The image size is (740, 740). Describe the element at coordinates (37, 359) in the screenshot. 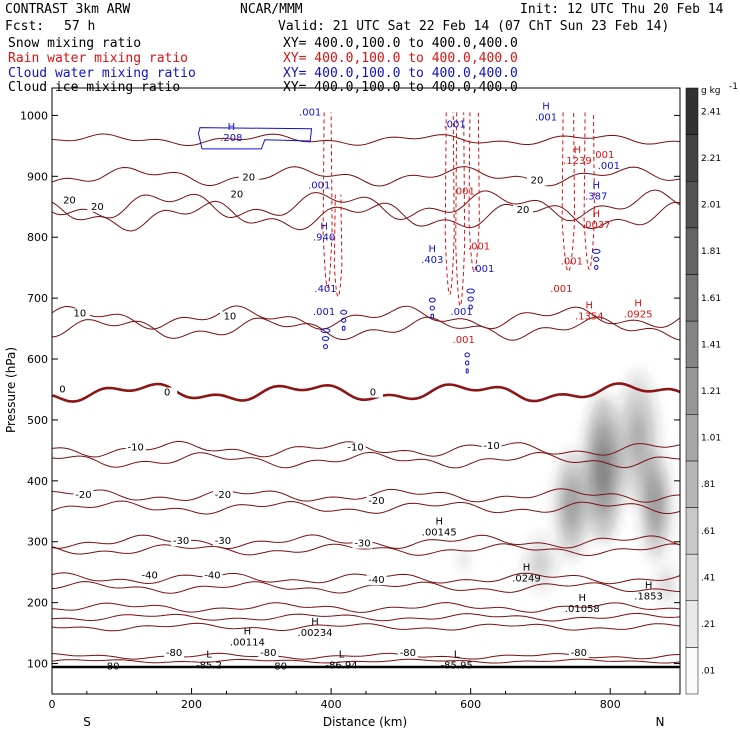

I see `y-tick-label-5: 600` at that location.